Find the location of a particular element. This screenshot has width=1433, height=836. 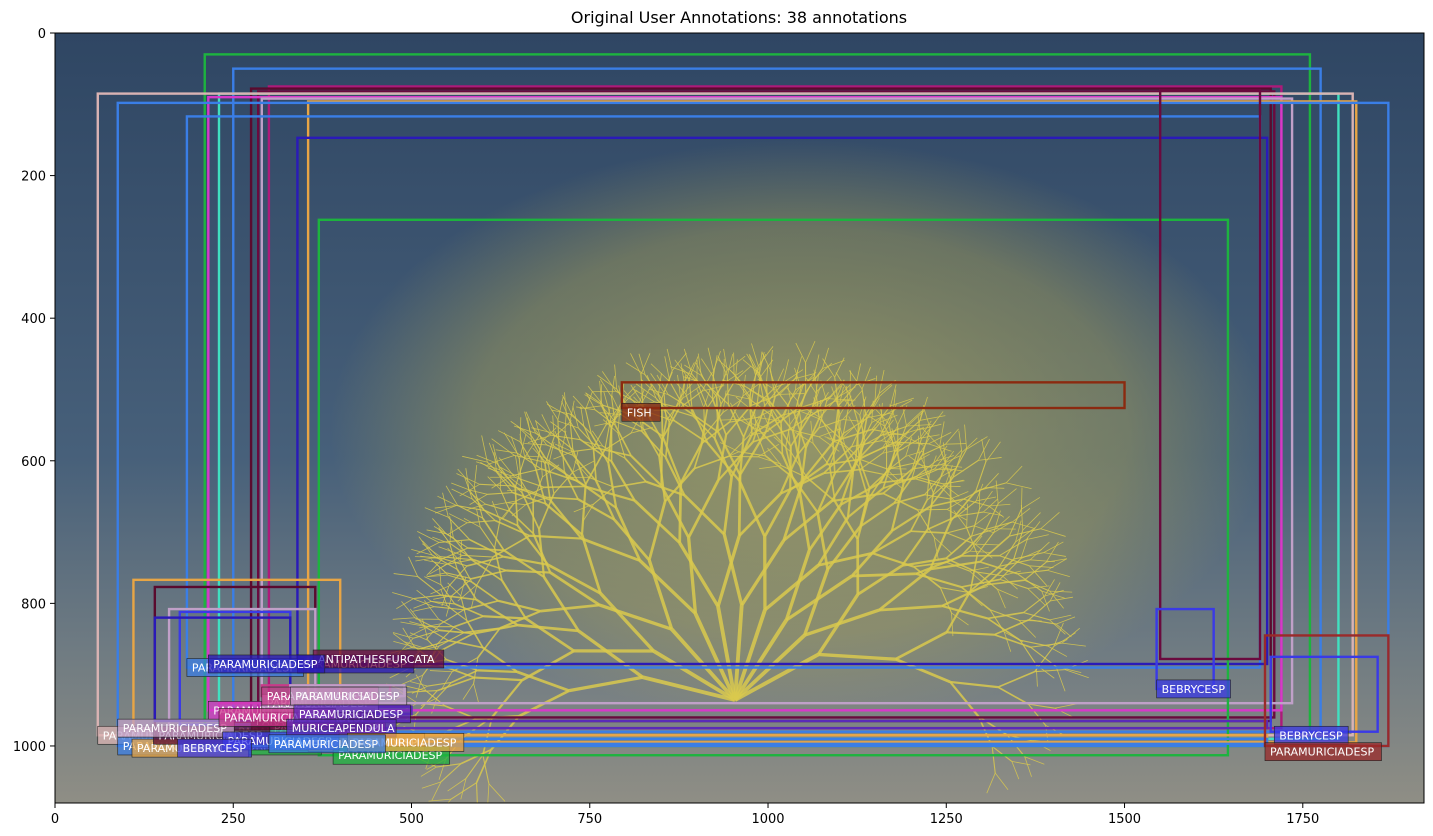

annotation-label-text: FISH is located at coordinates (639, 412).